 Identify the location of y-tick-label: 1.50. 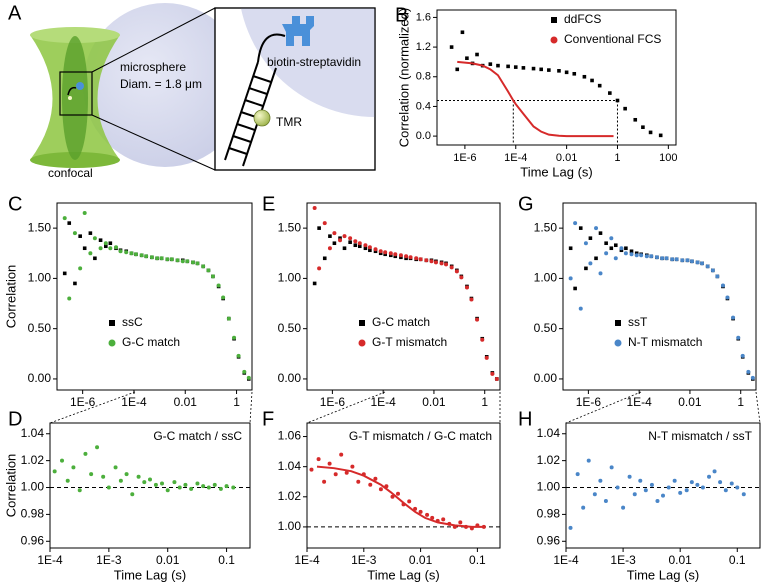
(40, 227).